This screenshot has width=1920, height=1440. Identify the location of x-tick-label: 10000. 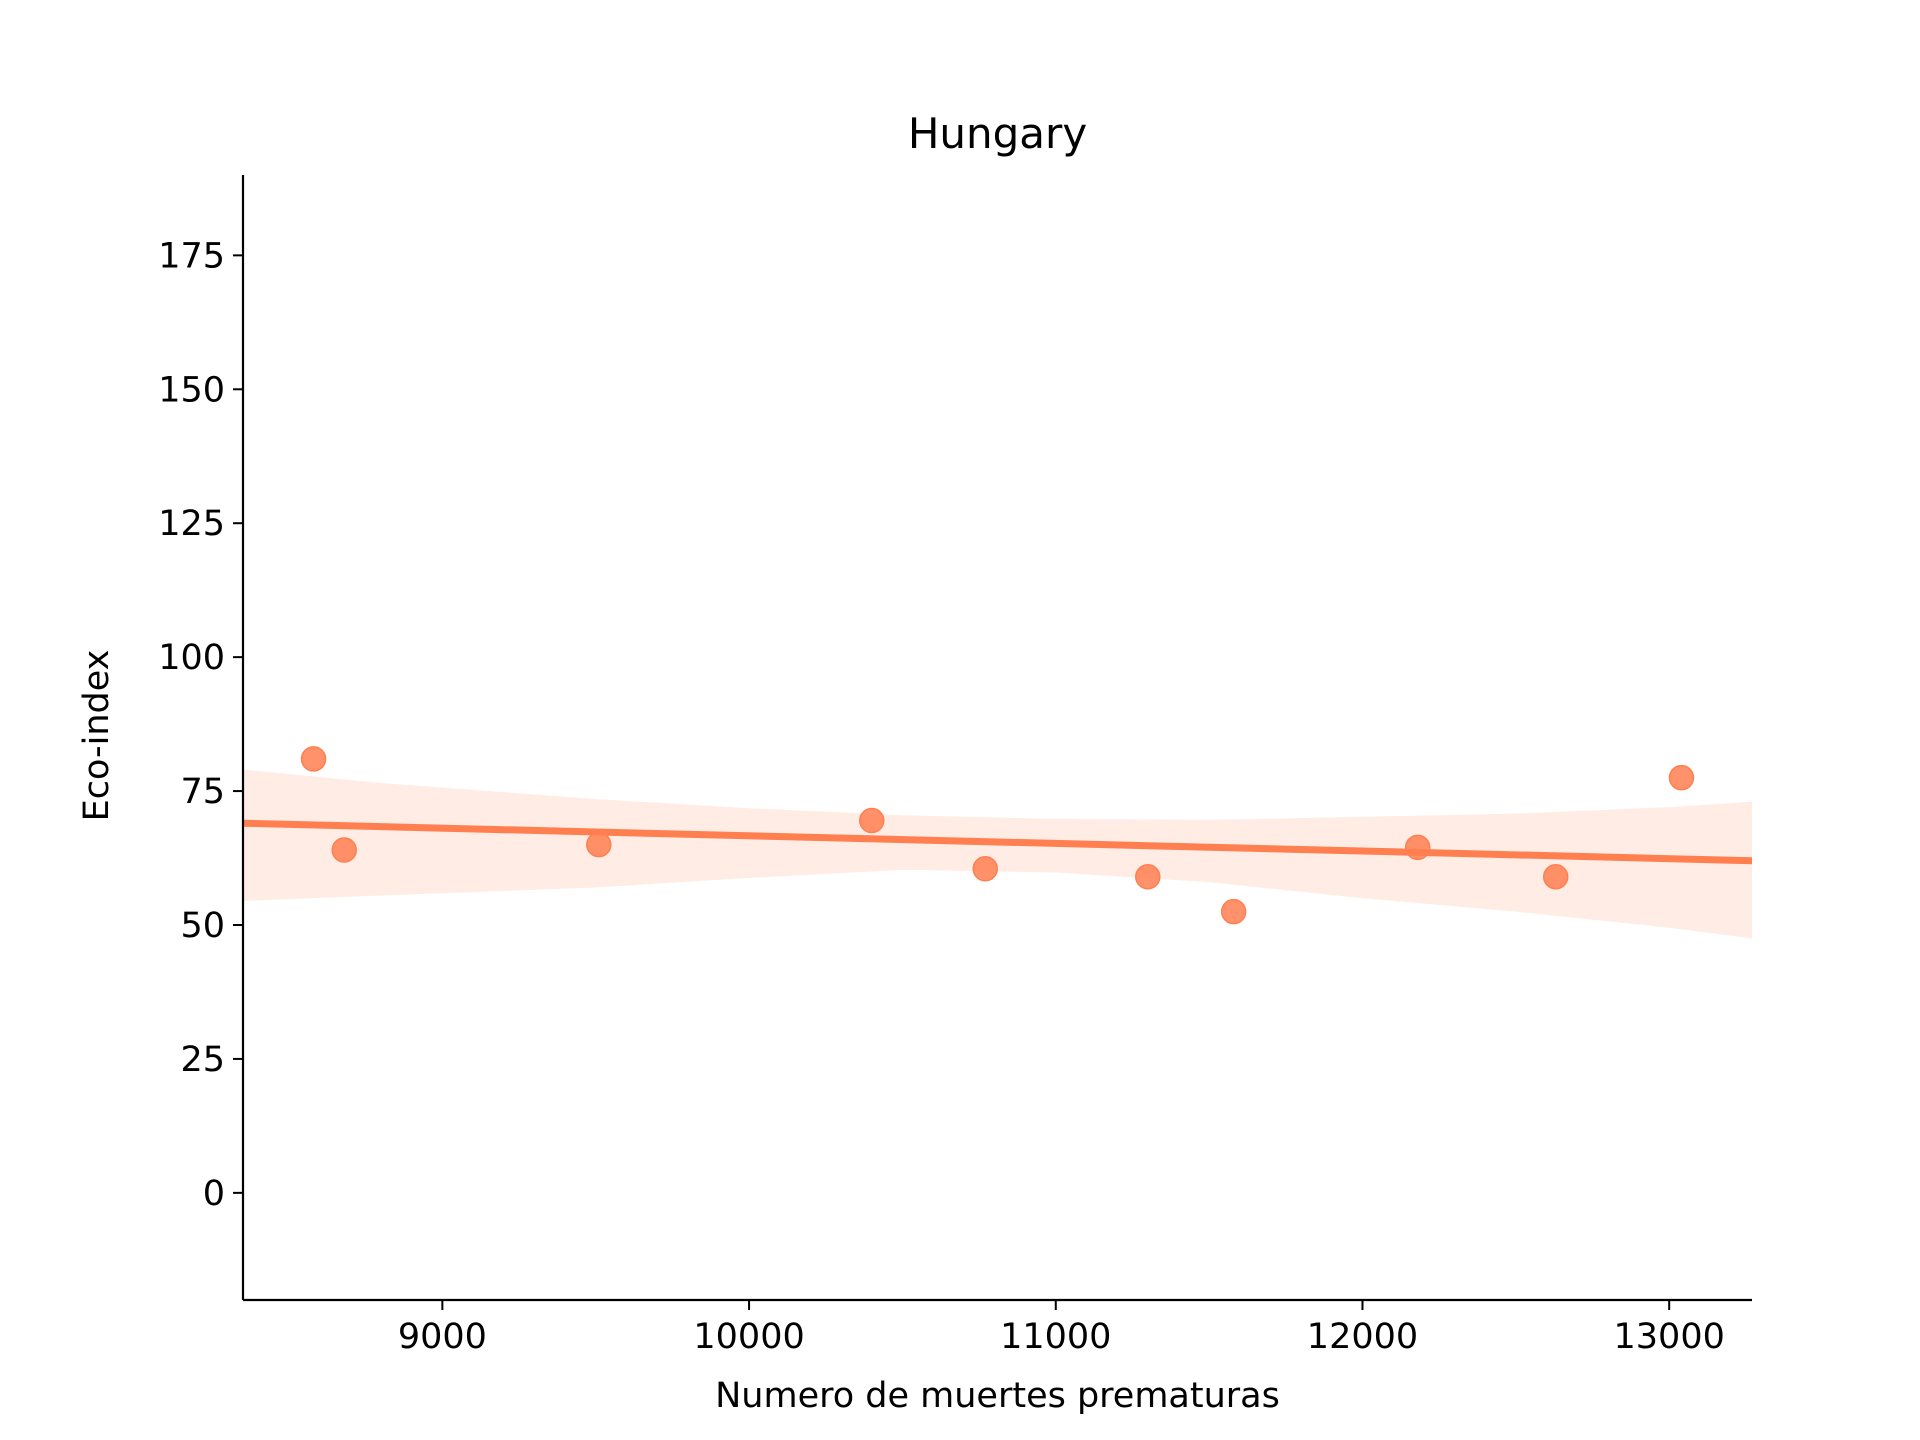
(748, 1337).